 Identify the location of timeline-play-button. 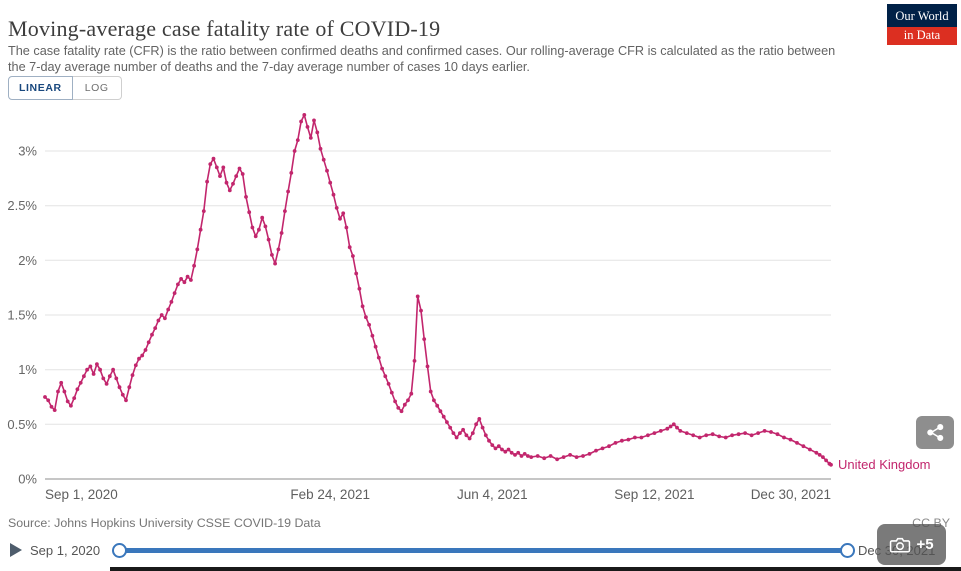
(16, 550).